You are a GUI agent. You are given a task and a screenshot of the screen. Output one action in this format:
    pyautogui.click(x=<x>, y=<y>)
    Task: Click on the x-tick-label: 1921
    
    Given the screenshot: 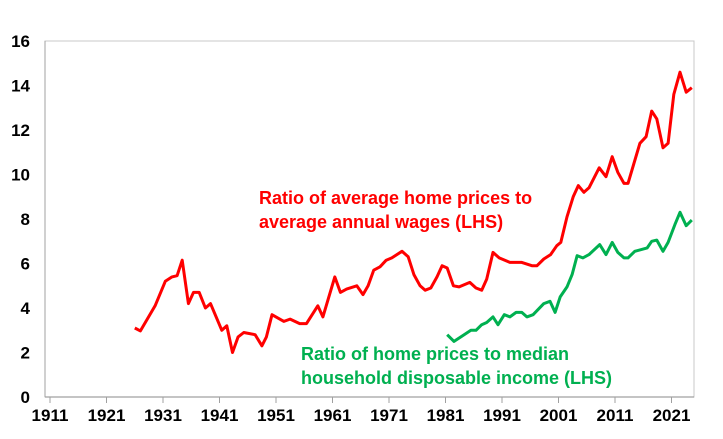 What is the action you would take?
    pyautogui.click(x=107, y=415)
    